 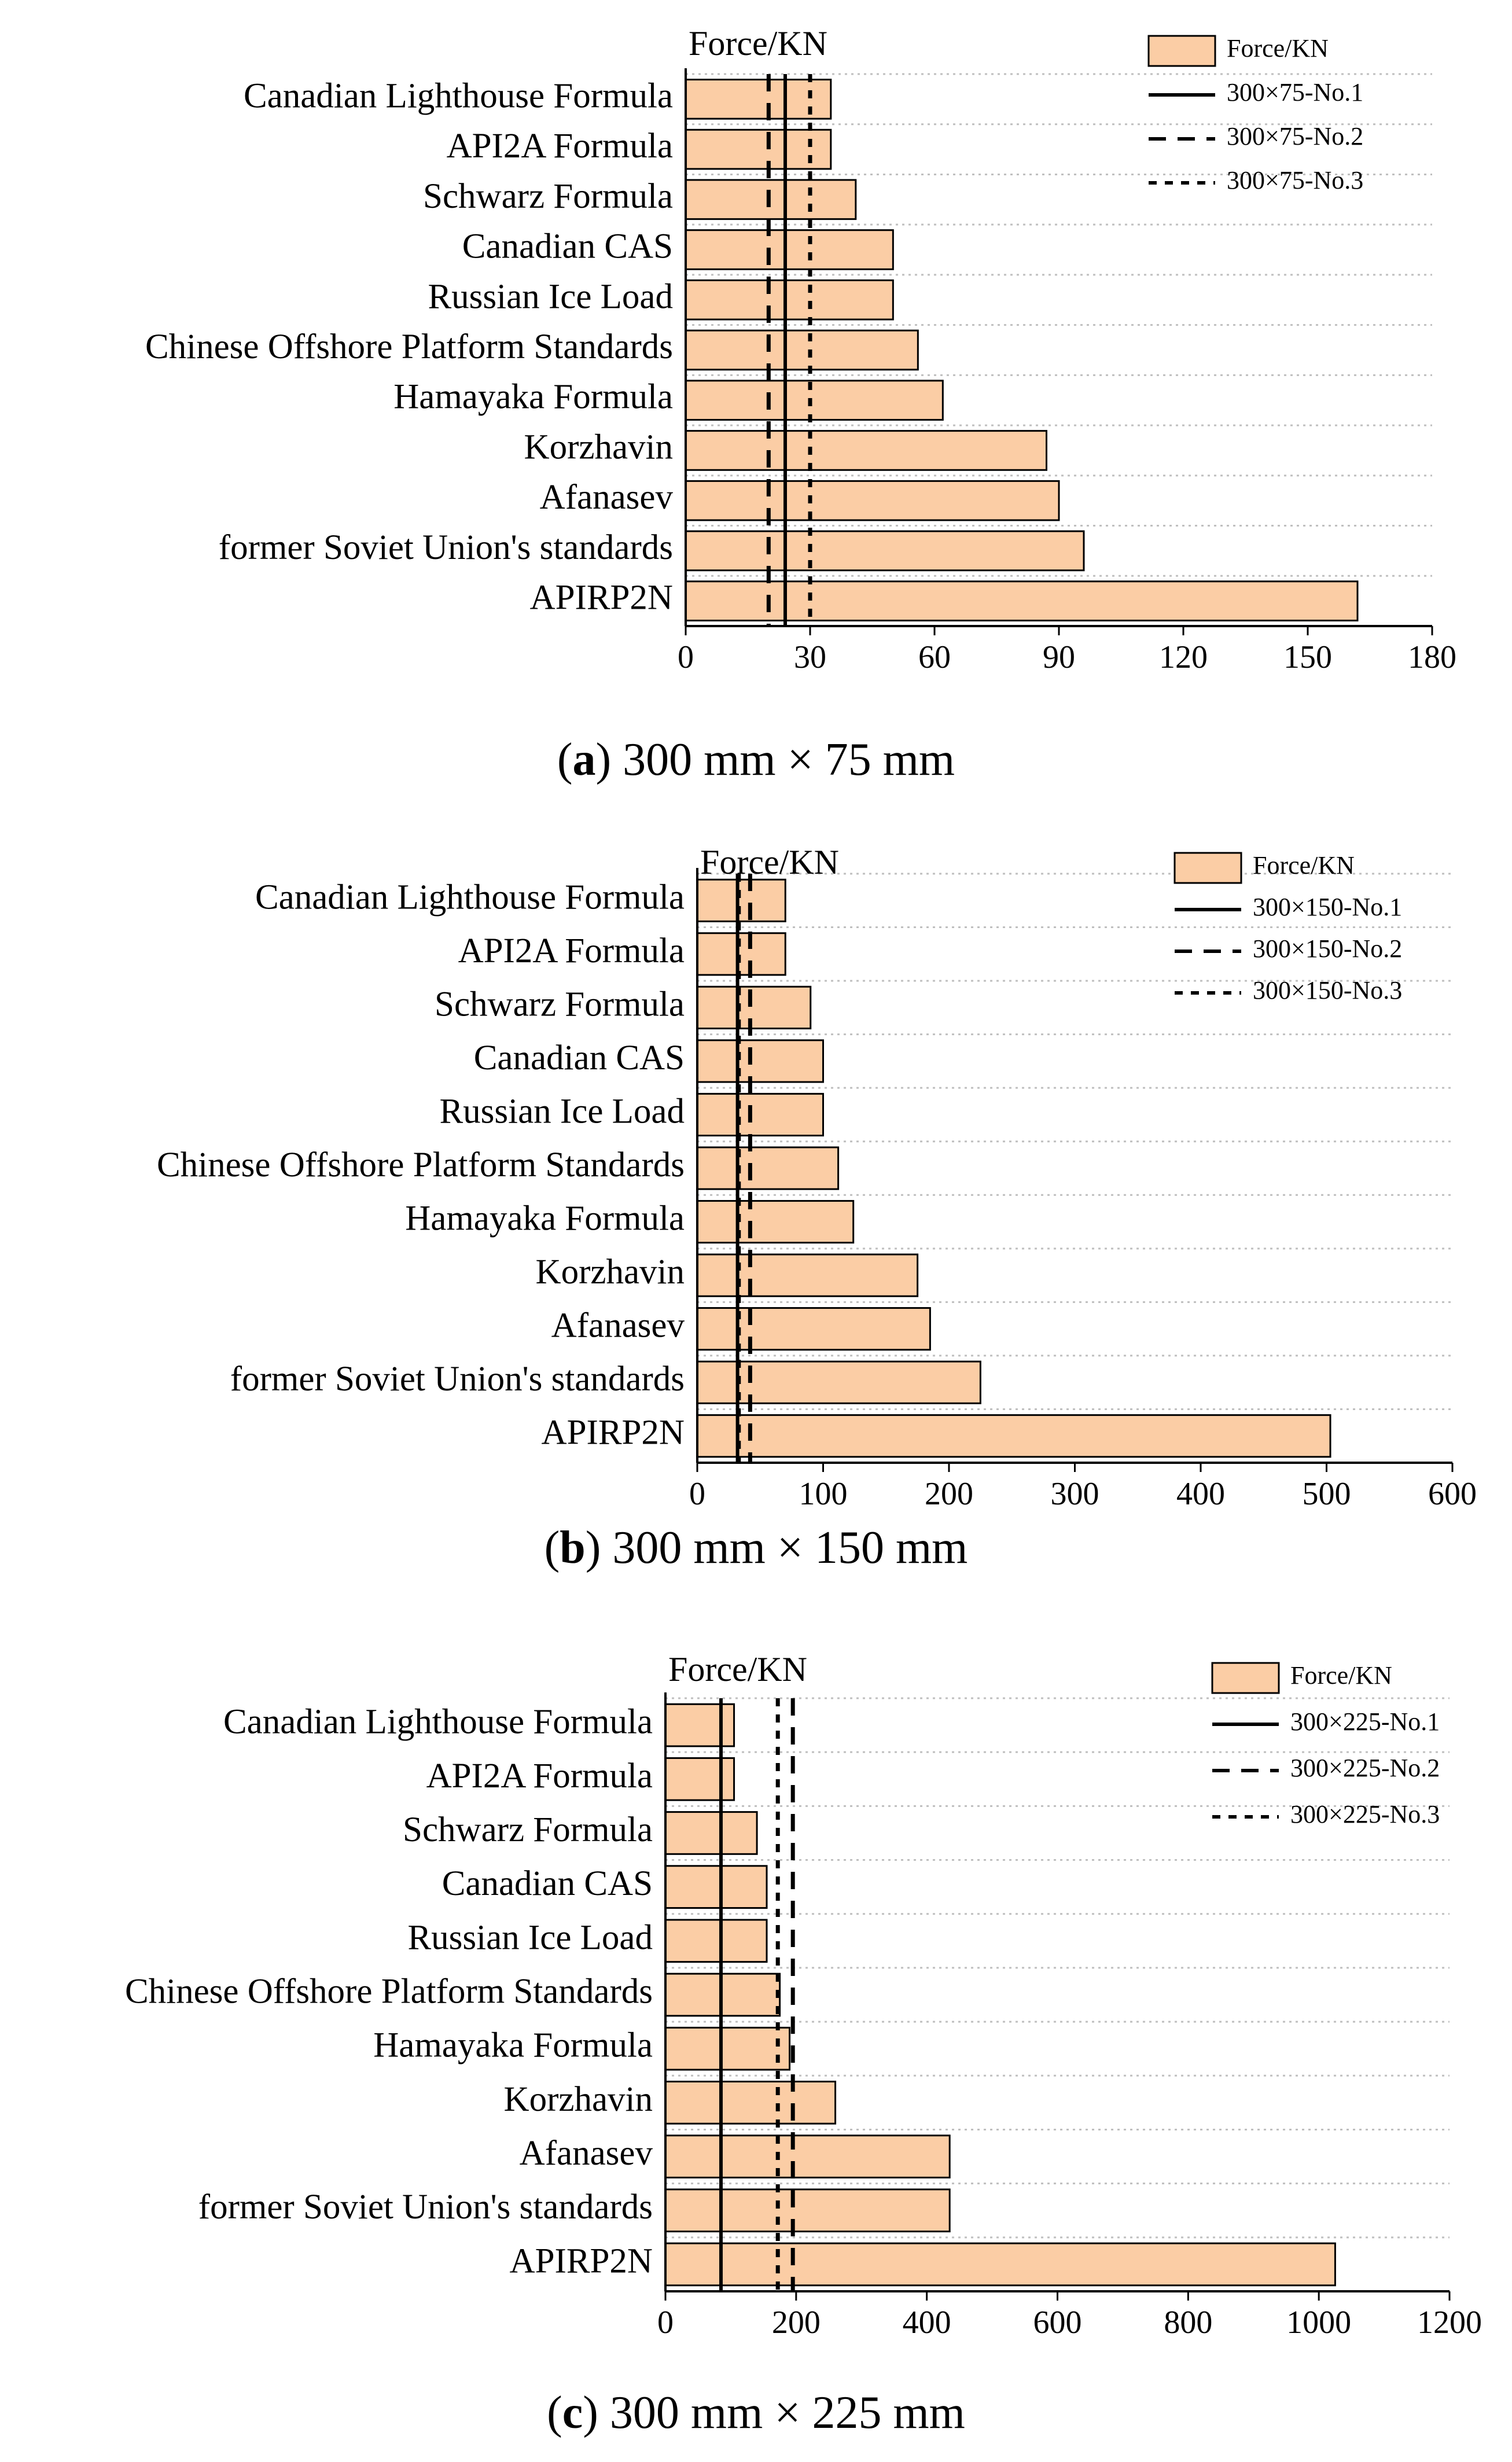 What do you see at coordinates (1059, 657) in the screenshot?
I see `x-tick-label: 90` at bounding box center [1059, 657].